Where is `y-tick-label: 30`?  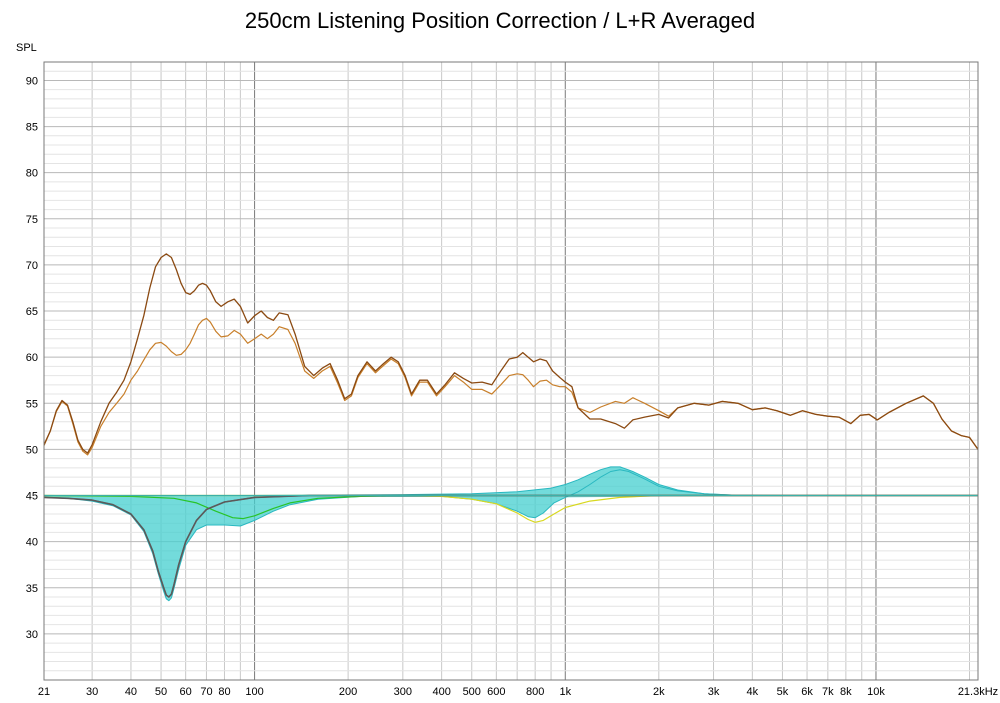
y-tick-label: 30 is located at coordinates (32, 635).